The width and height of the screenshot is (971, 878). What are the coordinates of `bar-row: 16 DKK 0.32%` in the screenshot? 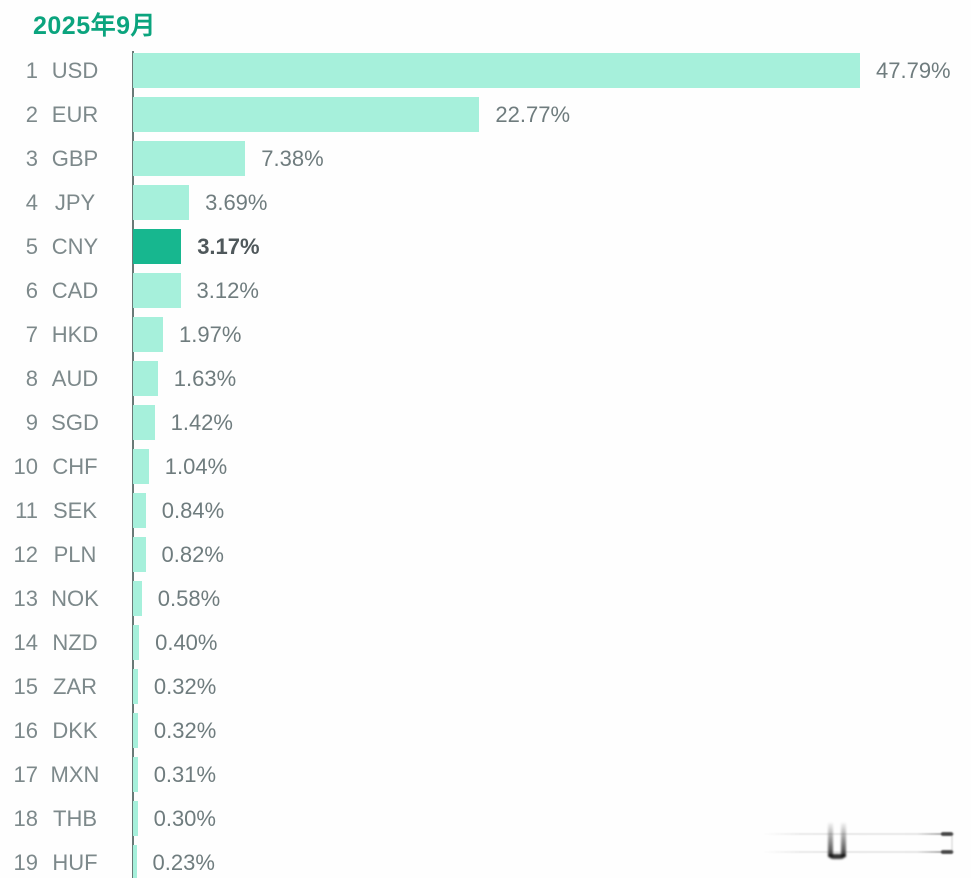 It's located at (485, 730).